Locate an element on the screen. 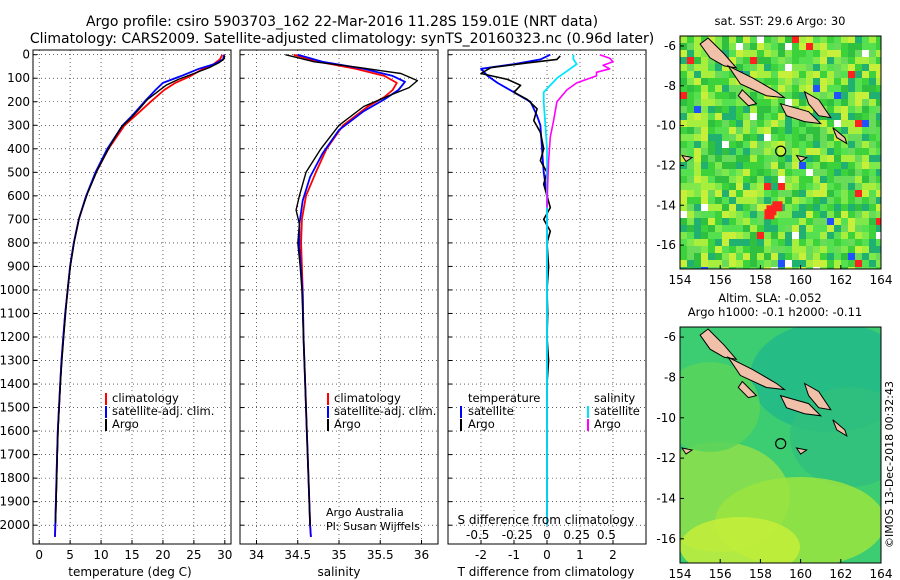 The height and width of the screenshot is (580, 900). y-tick-label: 1700 is located at coordinates (15, 455).